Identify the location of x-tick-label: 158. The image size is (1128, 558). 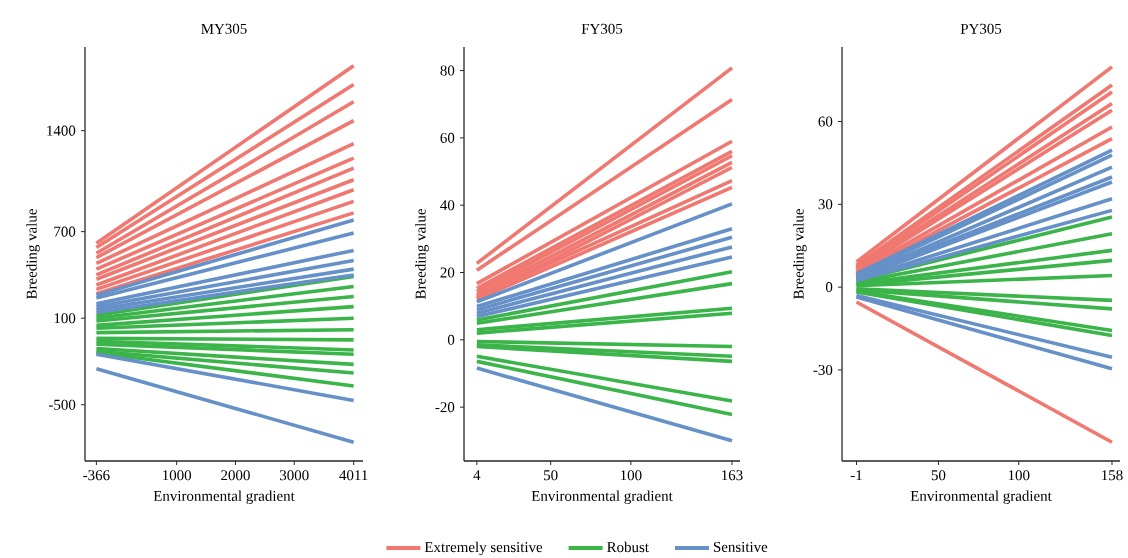
(1112, 475).